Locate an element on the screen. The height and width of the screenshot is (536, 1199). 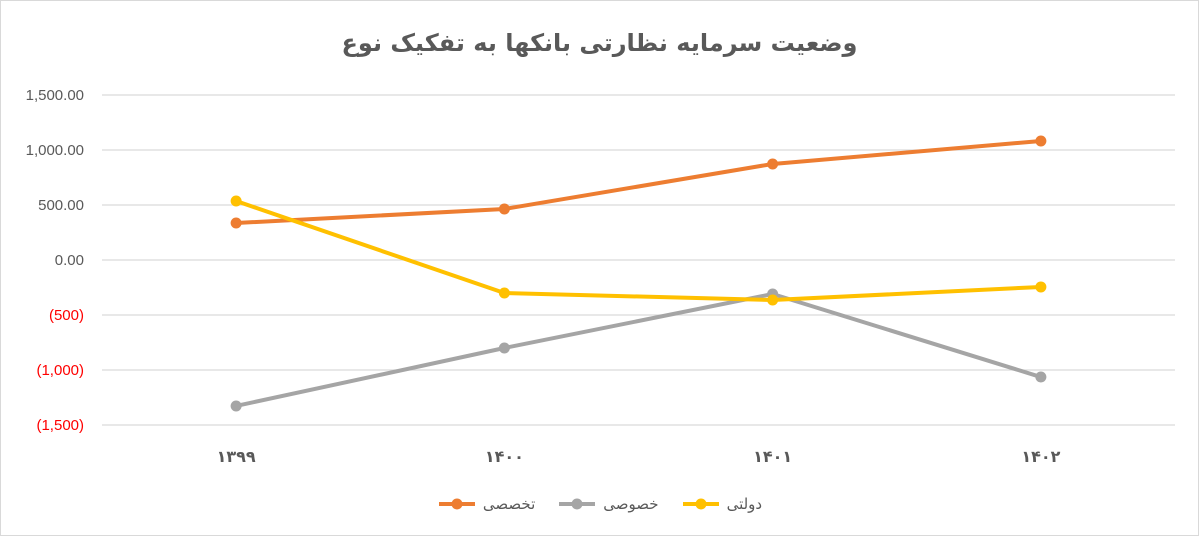
y-tick-label: 500.00 is located at coordinates (61, 205).